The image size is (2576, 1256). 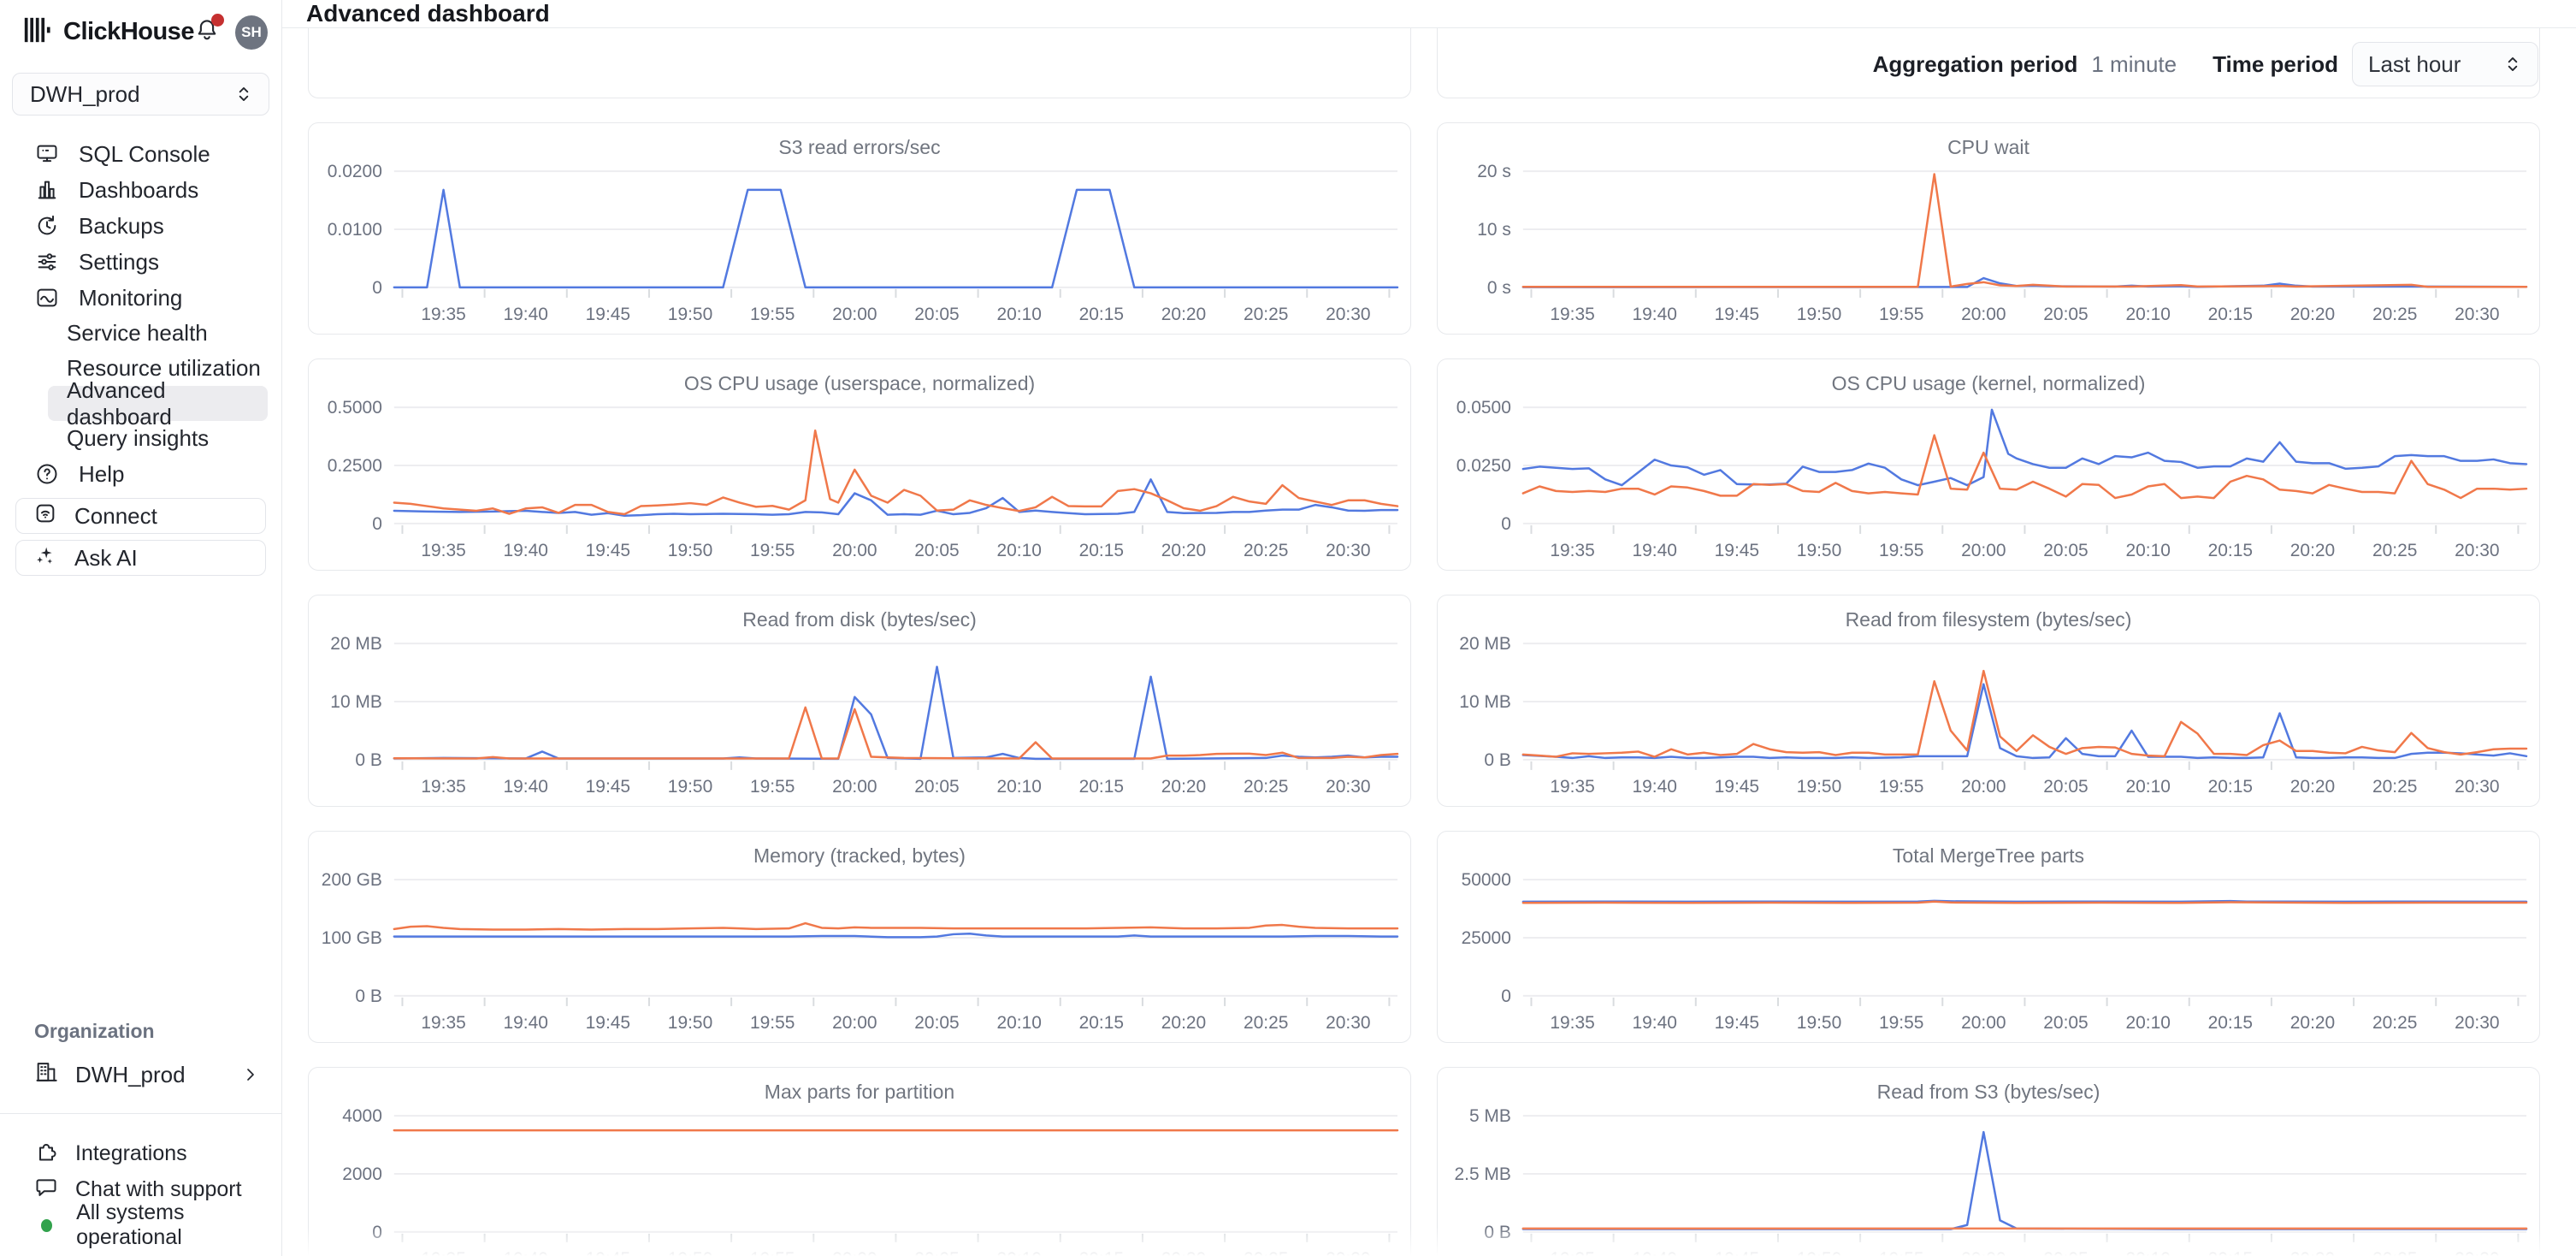 I want to click on sidebar-item-chat-support: Chat with support, so click(x=140, y=1189).